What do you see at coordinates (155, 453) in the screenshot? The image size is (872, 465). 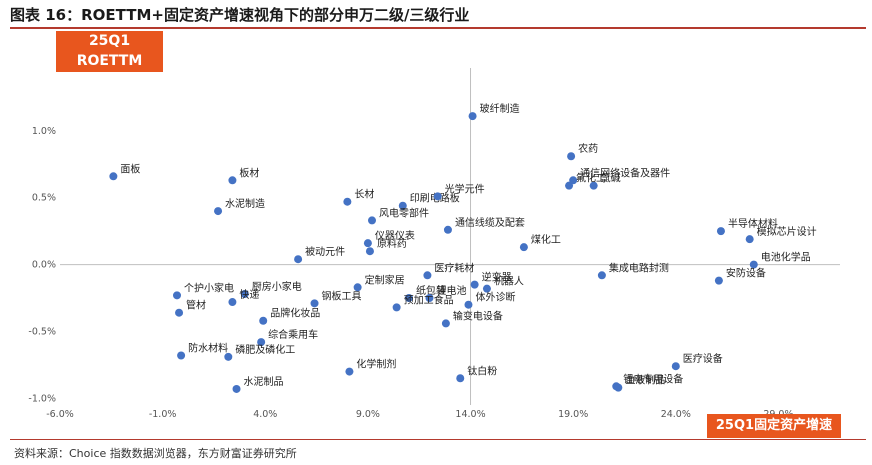 I see `source-note: 资料来源：Choice 指数数据浏览器，东方财富证券研究所` at bounding box center [155, 453].